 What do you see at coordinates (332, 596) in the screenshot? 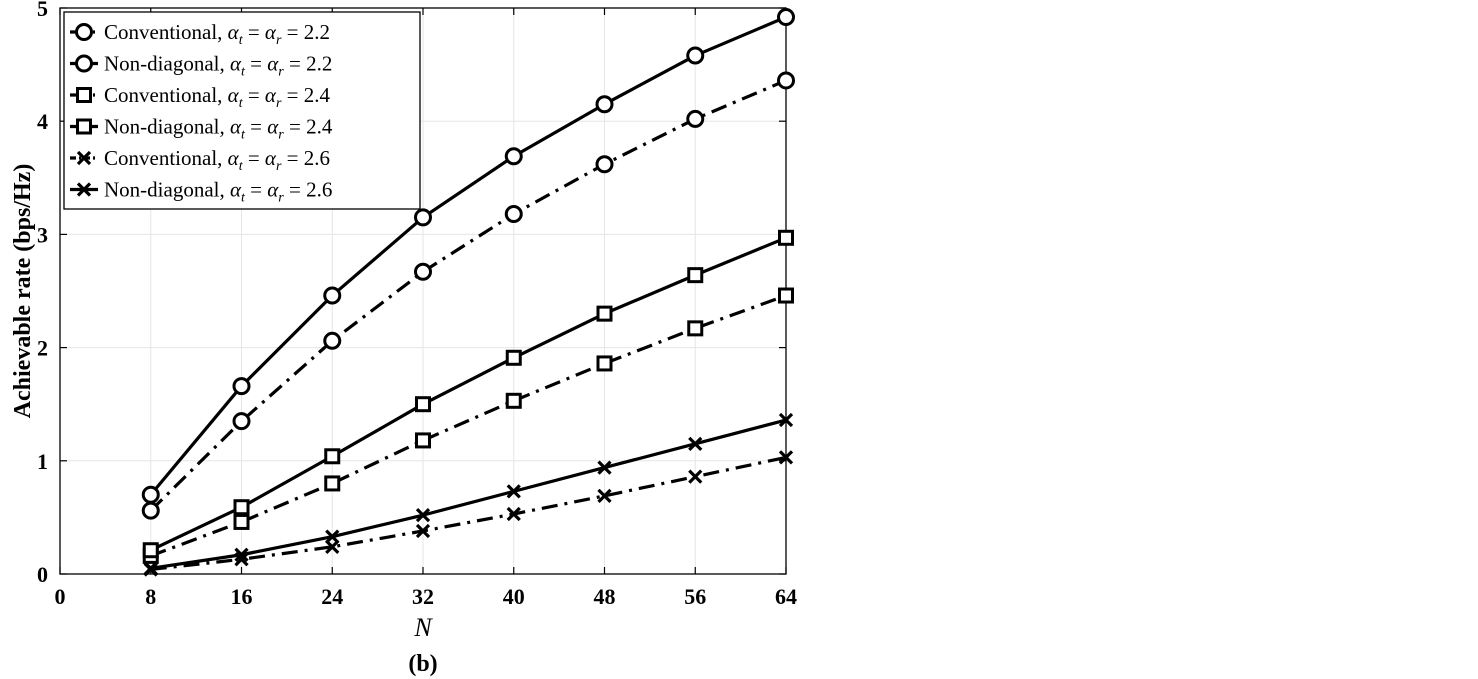
I see `x-tick-label: 24` at bounding box center [332, 596].